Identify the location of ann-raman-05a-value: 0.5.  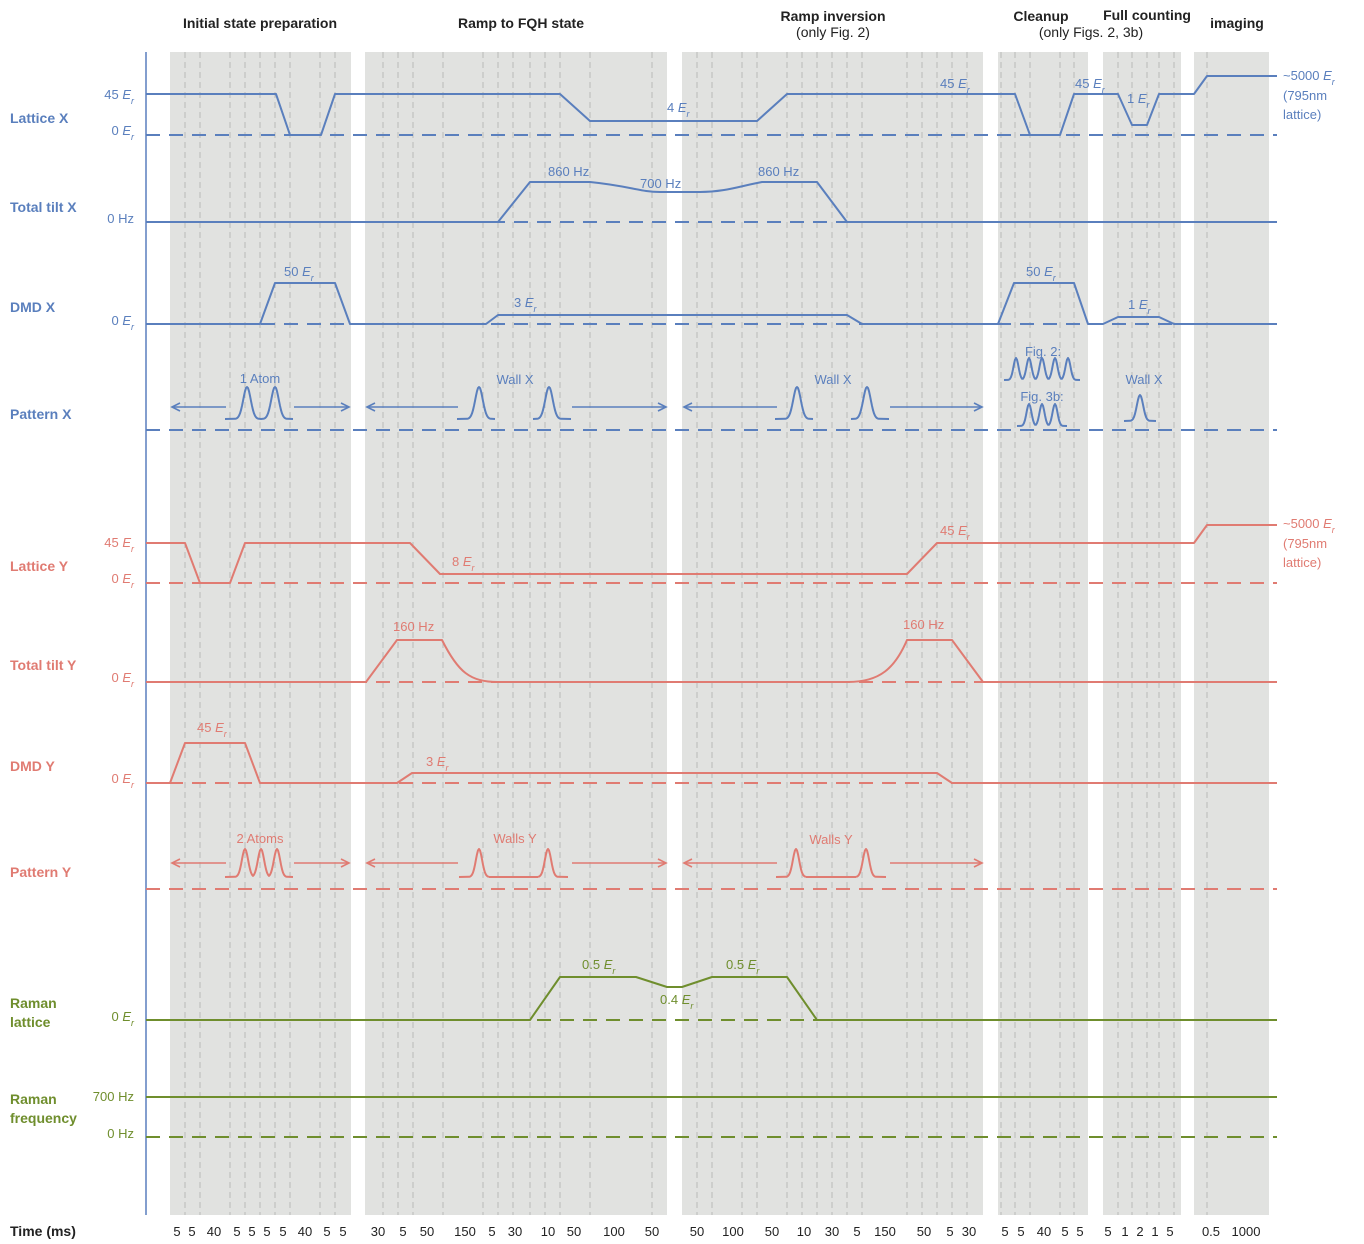
(593, 964).